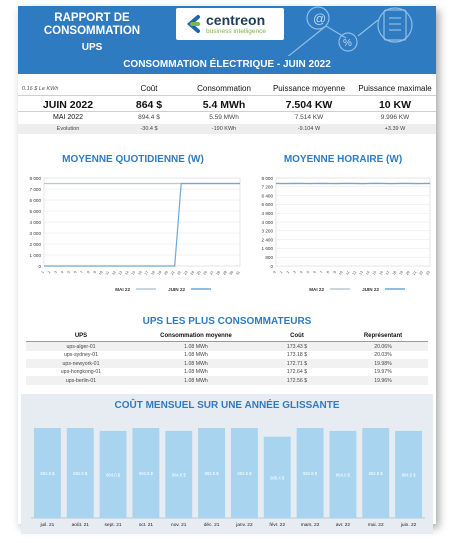 This screenshot has height=543, width=450. Describe the element at coordinates (81, 346) in the screenshot. I see `ups-name: ups-alger-01` at that location.